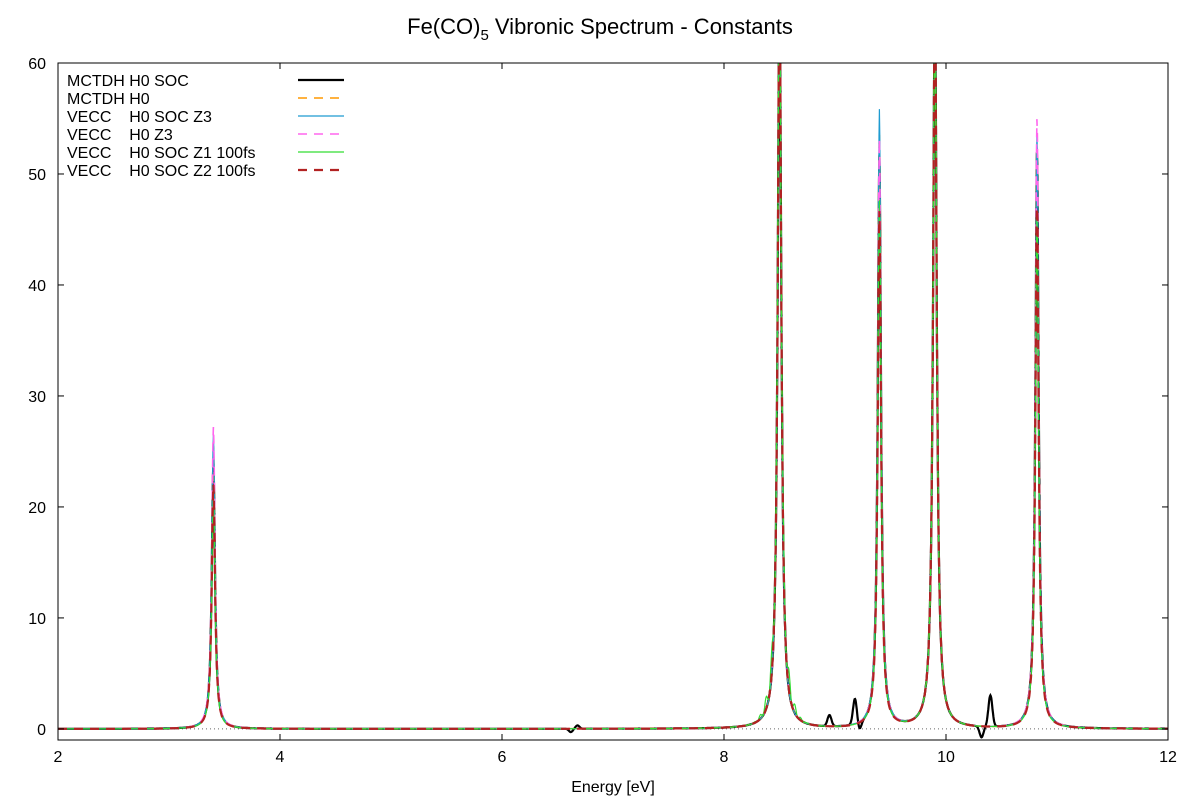  What do you see at coordinates (600, 29) in the screenshot?
I see `chart-title: Fe(CO)5 Vibronic Spectrum - Constants` at bounding box center [600, 29].